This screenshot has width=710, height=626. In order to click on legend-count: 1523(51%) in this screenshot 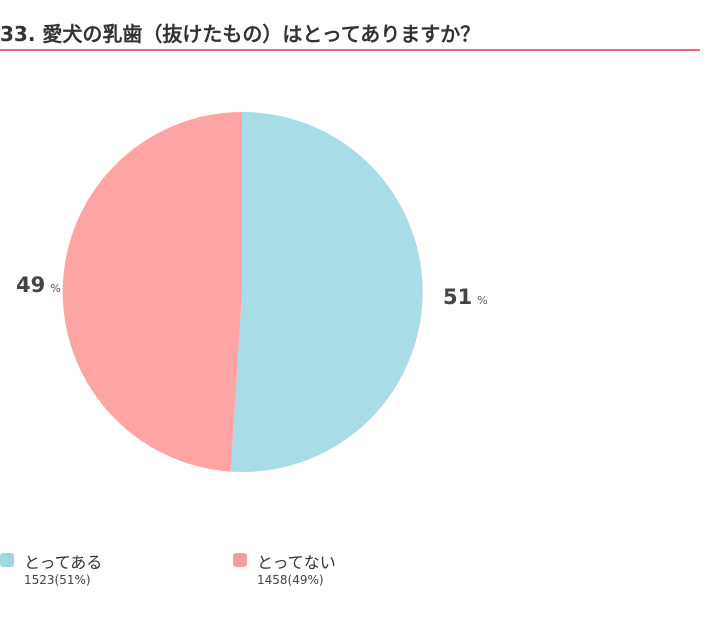, I will do `click(57, 580)`.